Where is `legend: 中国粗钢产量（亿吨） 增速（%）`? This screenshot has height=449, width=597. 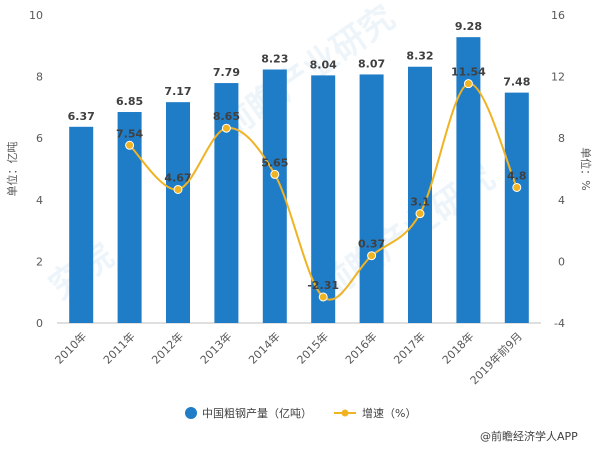 legend: 中国粗钢产量（亿吨） 增速（%） is located at coordinates (300, 413).